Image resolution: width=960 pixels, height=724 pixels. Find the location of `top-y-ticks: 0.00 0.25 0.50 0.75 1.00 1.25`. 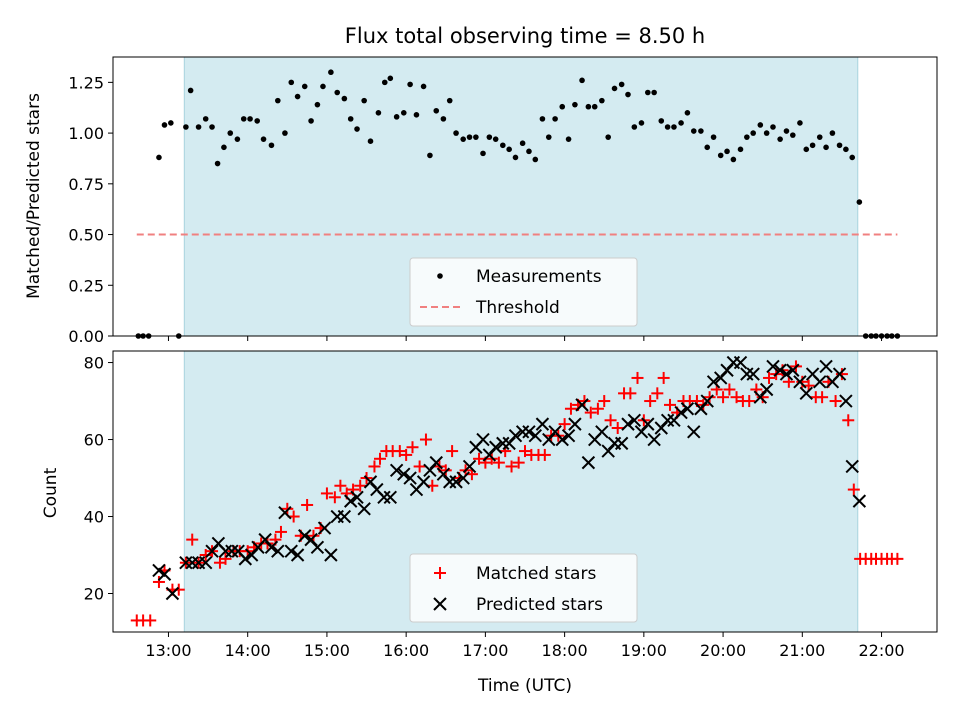

top-y-ticks: 0.00 0.25 0.50 0.75 1.00 1.25 is located at coordinates (90, 209).